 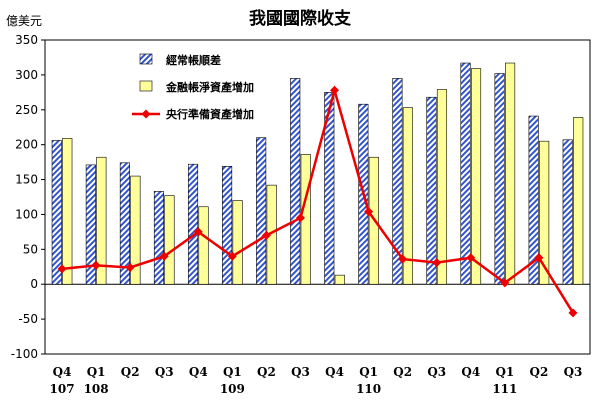 I want to click on x-year-label: 109, so click(x=232, y=389).